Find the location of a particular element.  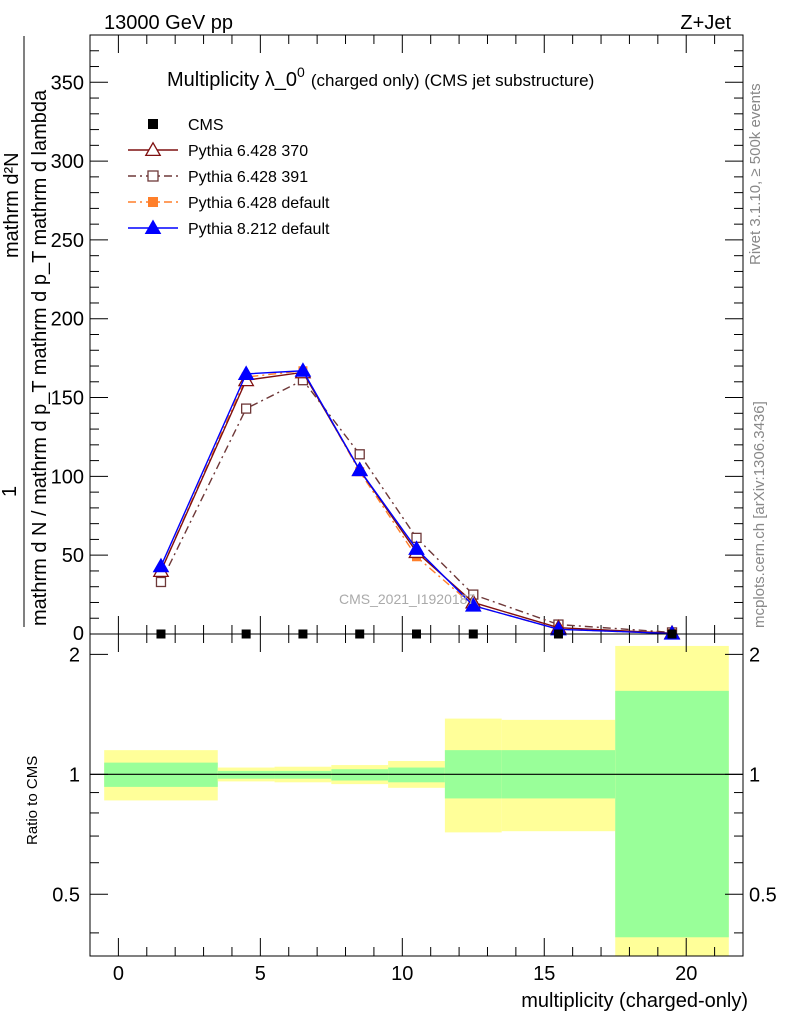

legend-label-2: Pythia 6.428 391 is located at coordinates (248, 177).